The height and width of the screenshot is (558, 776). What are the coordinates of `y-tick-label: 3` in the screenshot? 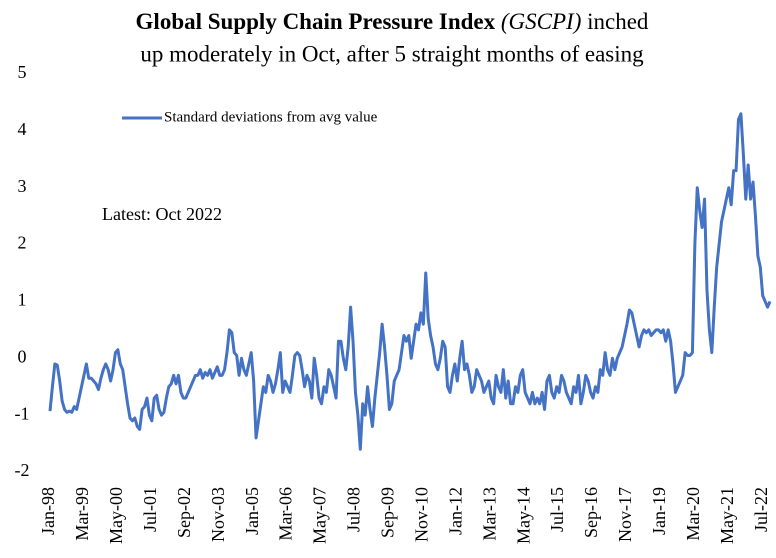 It's located at (22, 186).